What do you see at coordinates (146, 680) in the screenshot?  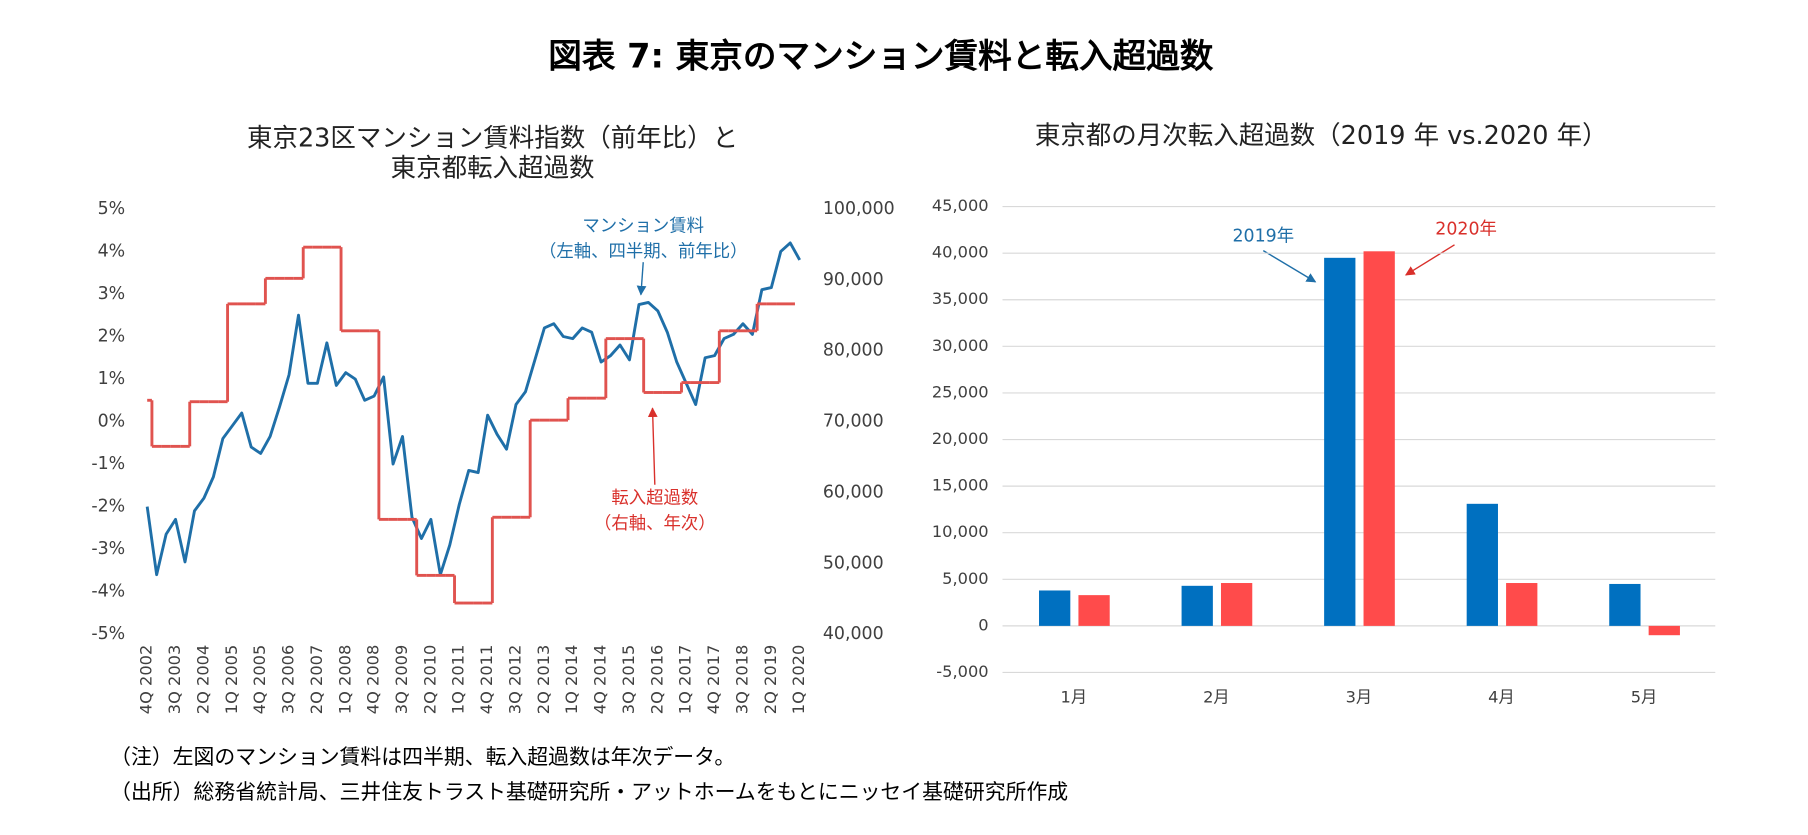 I see `x-tick-label: 4Q 2002` at bounding box center [146, 680].